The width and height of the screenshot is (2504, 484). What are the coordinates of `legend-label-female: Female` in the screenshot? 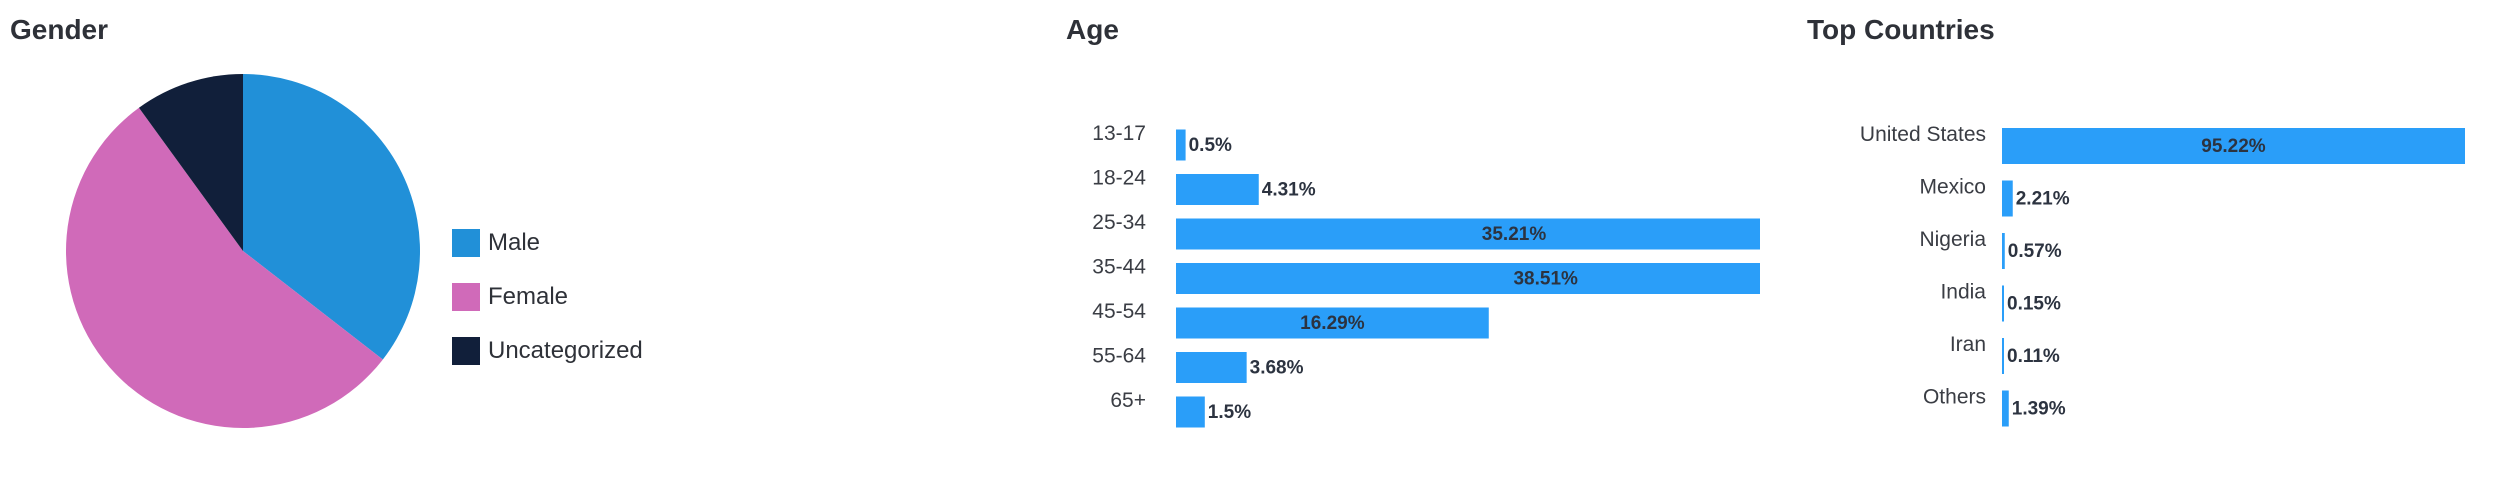 It's located at (528, 296).